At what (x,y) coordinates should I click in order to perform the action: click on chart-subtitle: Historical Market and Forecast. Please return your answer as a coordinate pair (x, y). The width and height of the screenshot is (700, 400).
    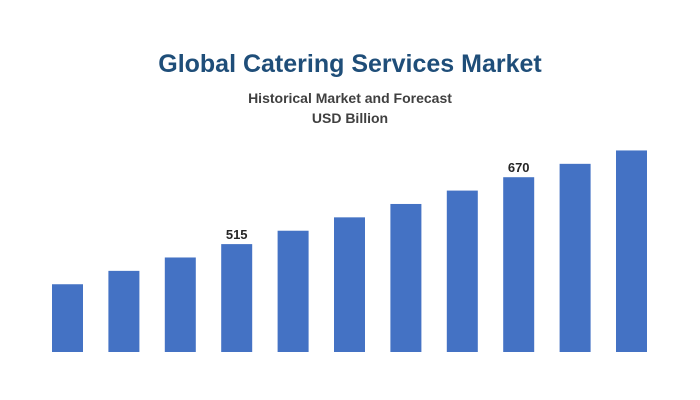
    Looking at the image, I should click on (350, 98).